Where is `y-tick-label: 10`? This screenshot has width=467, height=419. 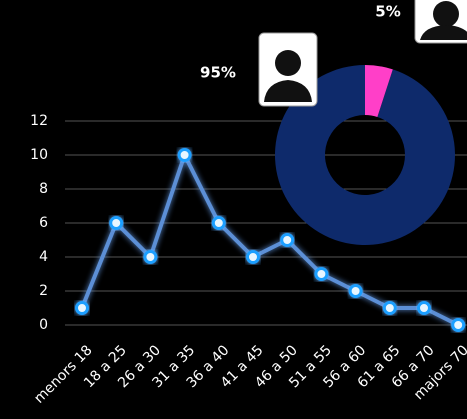
y-tick-label: 10 is located at coordinates (39, 155).